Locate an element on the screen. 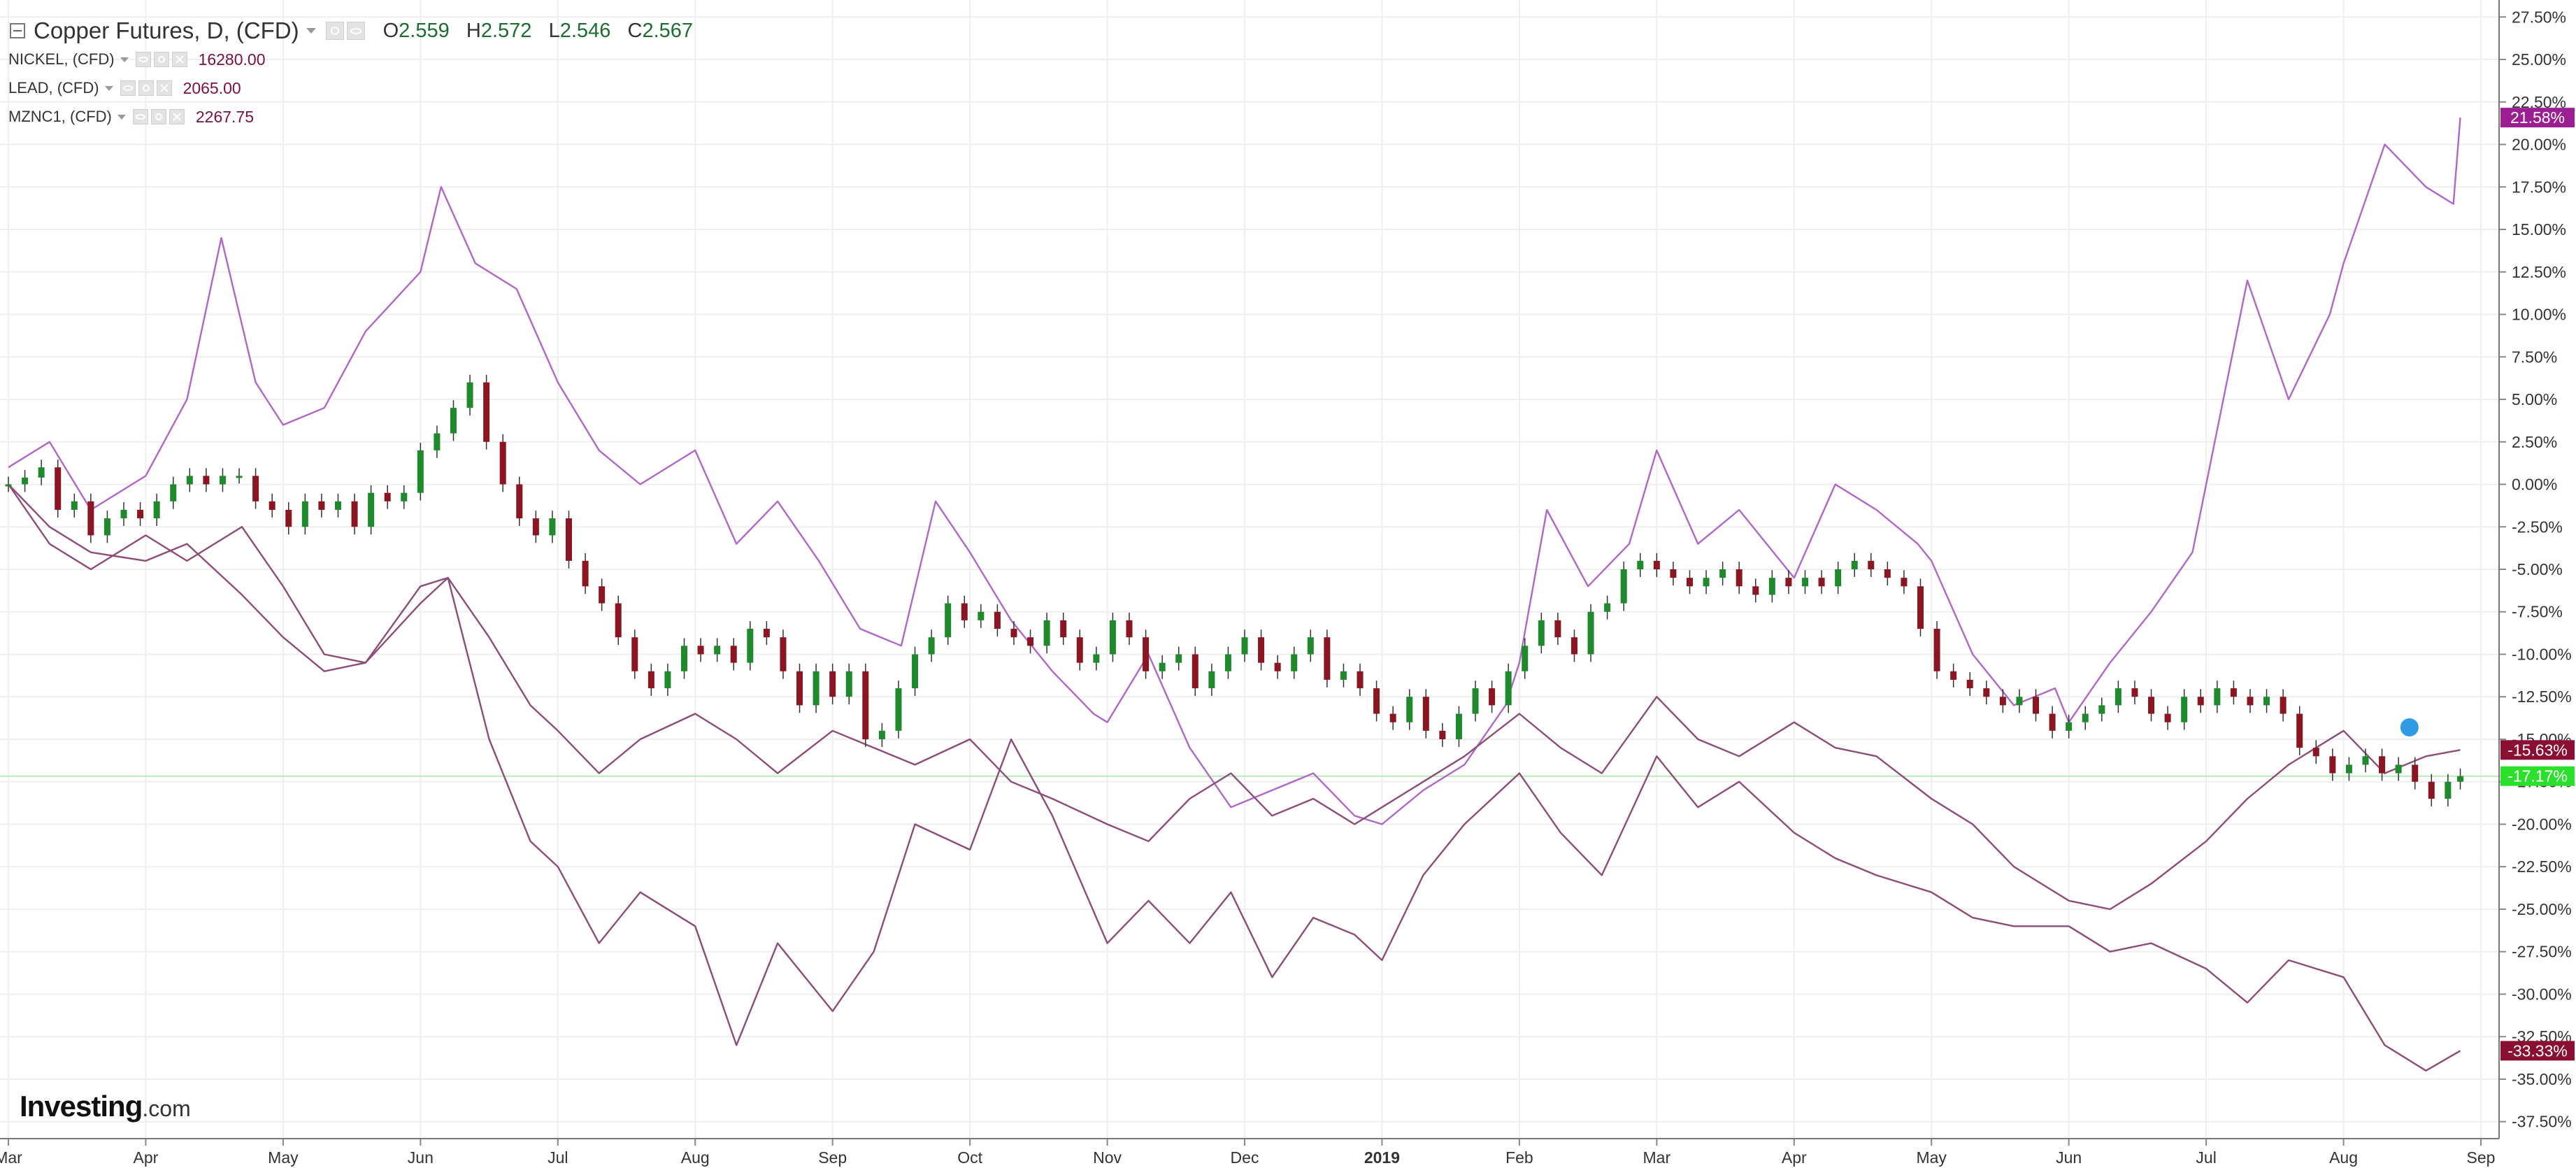 This screenshot has width=2576, height=1168. event-marker-icon is located at coordinates (2409, 727).